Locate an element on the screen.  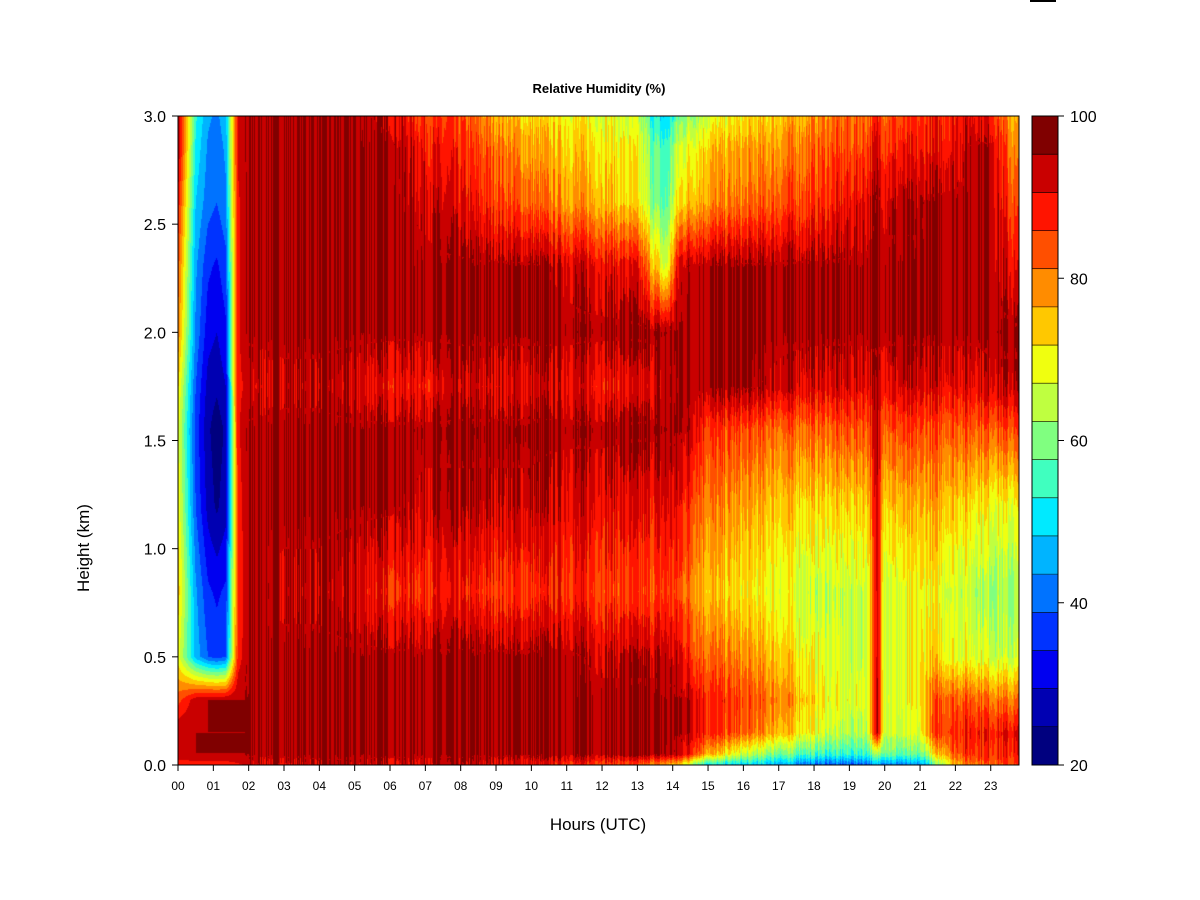
y-tick-label: 0.5 is located at coordinates (155, 658).